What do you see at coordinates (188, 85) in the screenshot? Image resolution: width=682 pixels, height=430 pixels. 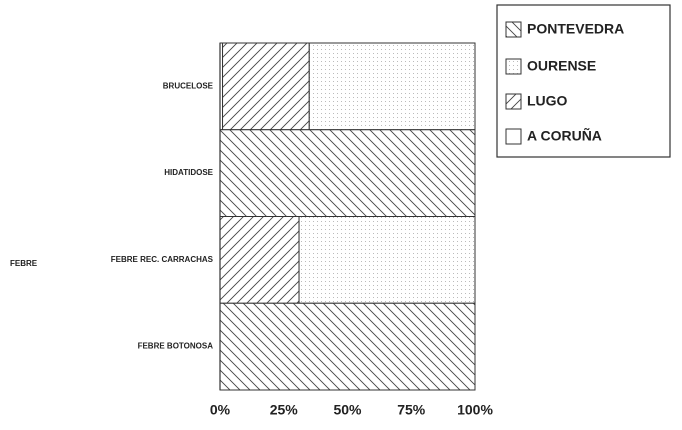 I see `y-tick-label: BRUCELOSE` at bounding box center [188, 85].